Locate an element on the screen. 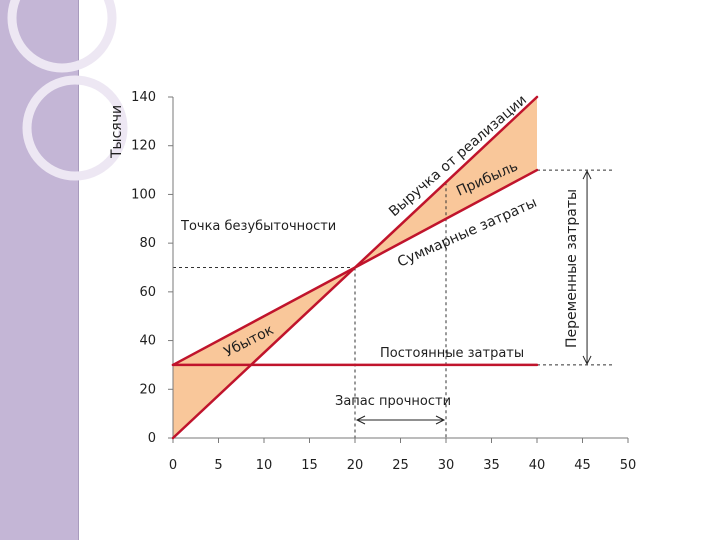 Image resolution: width=720 pixels, height=540 pixels. y-tick-label: 20 is located at coordinates (147, 389).